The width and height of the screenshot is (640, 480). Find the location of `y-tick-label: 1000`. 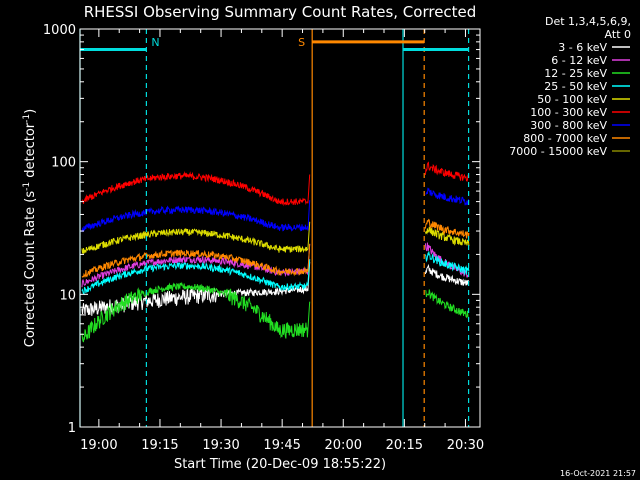

y-tick-label: 1000 is located at coordinates (59, 30).